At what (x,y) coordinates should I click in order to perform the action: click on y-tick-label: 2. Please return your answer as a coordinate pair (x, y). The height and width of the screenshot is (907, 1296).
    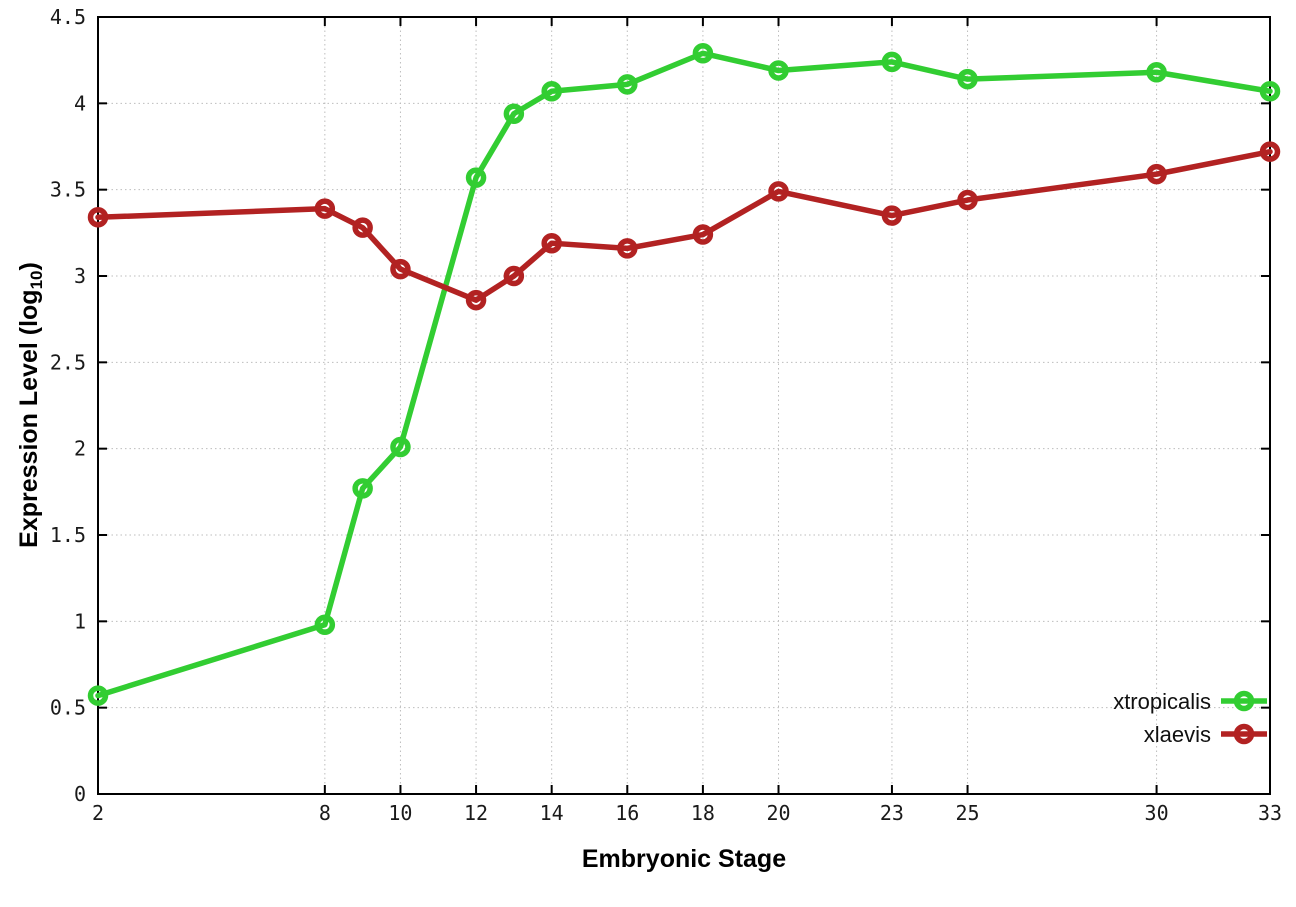
    Looking at the image, I should click on (80, 449).